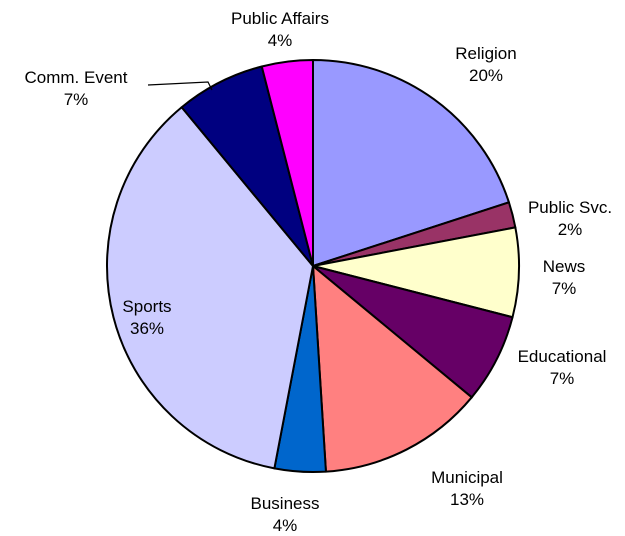 This screenshot has height=536, width=625. What do you see at coordinates (485, 53) in the screenshot?
I see `slice-label-religion: Religion` at bounding box center [485, 53].